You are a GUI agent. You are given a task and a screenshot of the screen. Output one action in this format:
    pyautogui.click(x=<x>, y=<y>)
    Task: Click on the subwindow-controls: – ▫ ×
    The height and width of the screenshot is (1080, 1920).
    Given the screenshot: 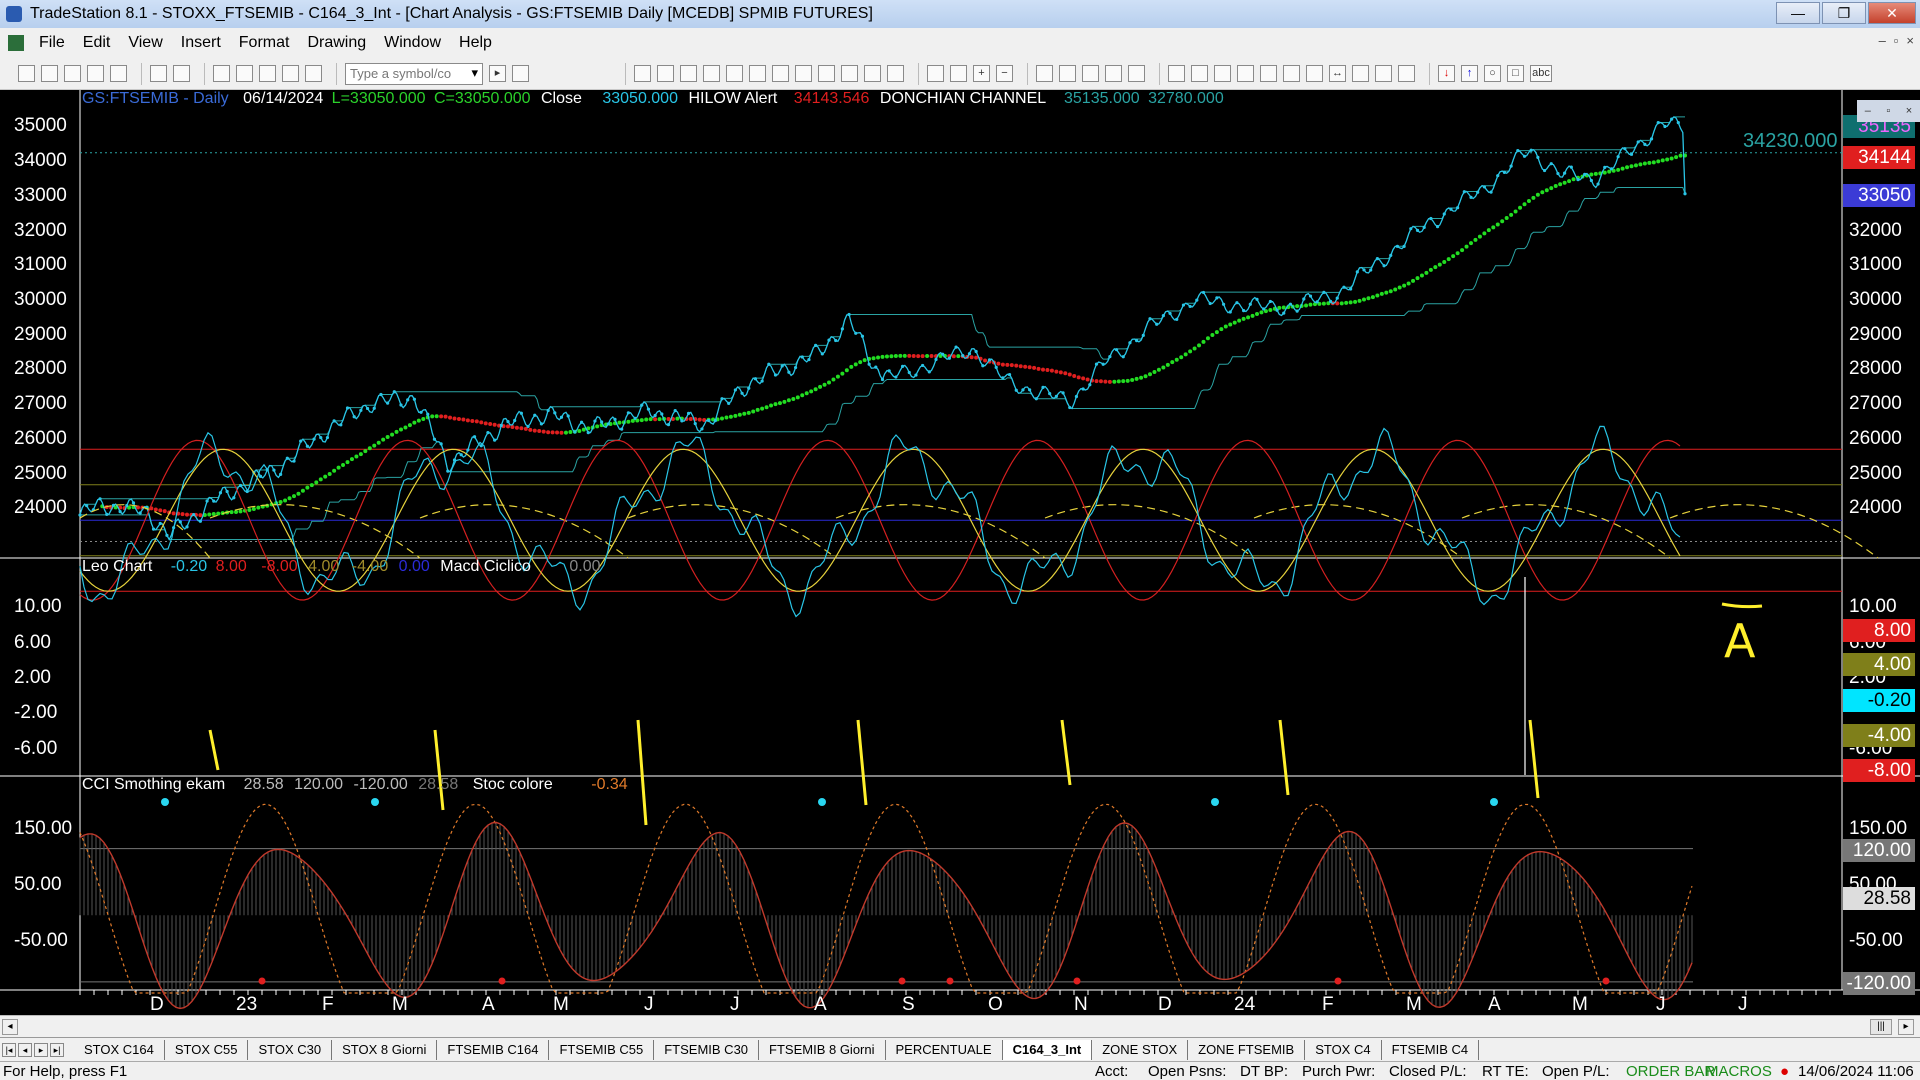 What is the action you would take?
    pyautogui.click(x=1888, y=111)
    